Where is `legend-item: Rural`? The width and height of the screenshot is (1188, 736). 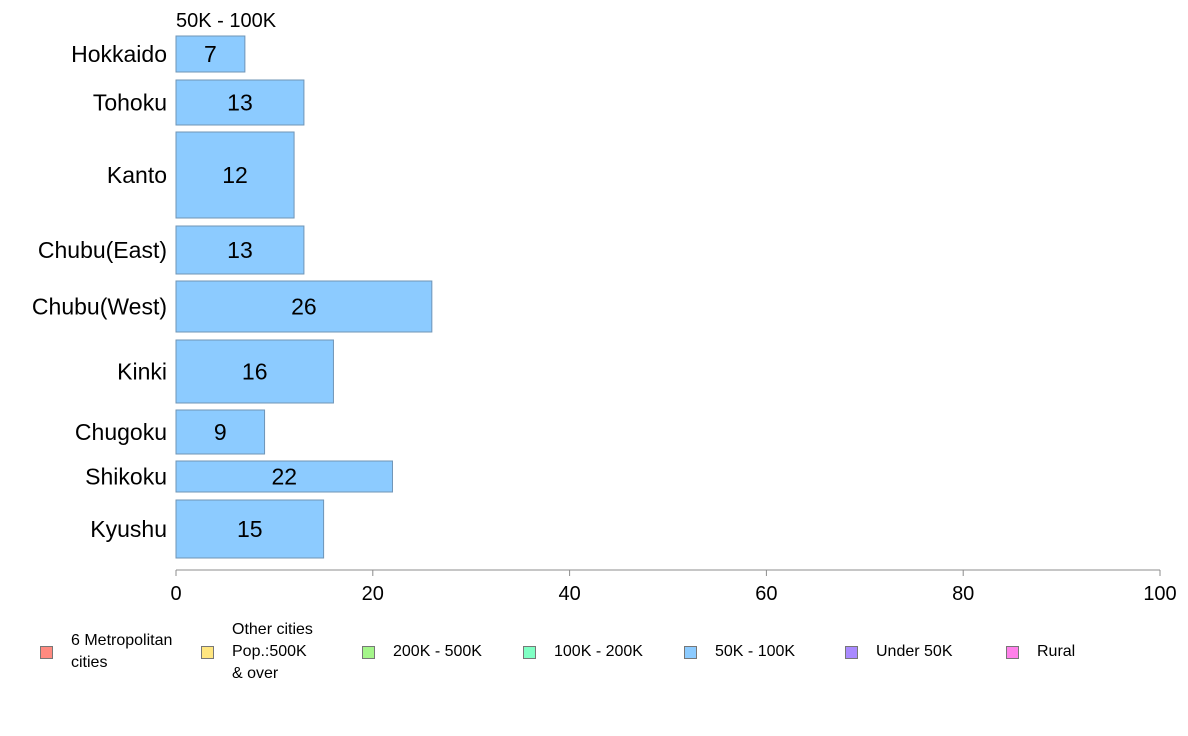 legend-item: Rural is located at coordinates (1040, 652).